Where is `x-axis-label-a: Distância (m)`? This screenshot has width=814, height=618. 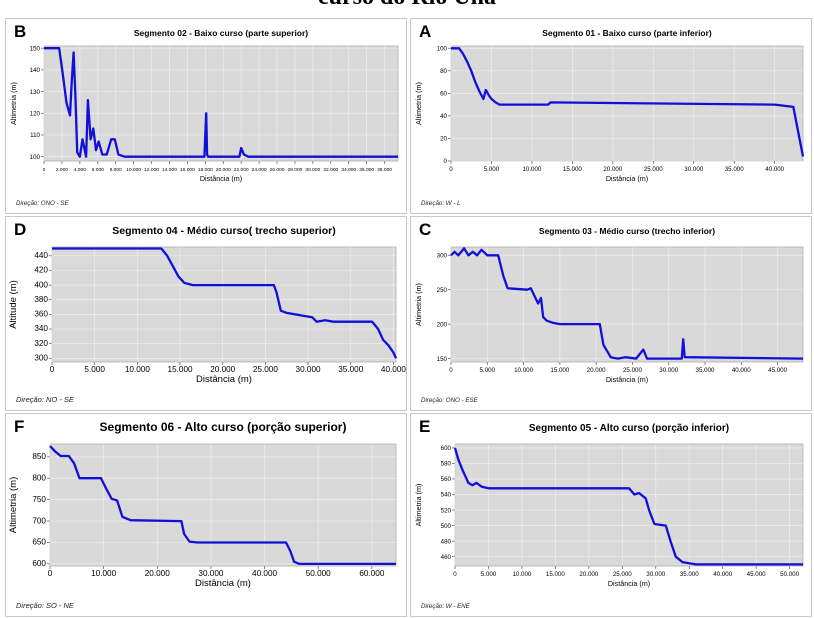 x-axis-label-a: Distância (m) is located at coordinates (627, 178).